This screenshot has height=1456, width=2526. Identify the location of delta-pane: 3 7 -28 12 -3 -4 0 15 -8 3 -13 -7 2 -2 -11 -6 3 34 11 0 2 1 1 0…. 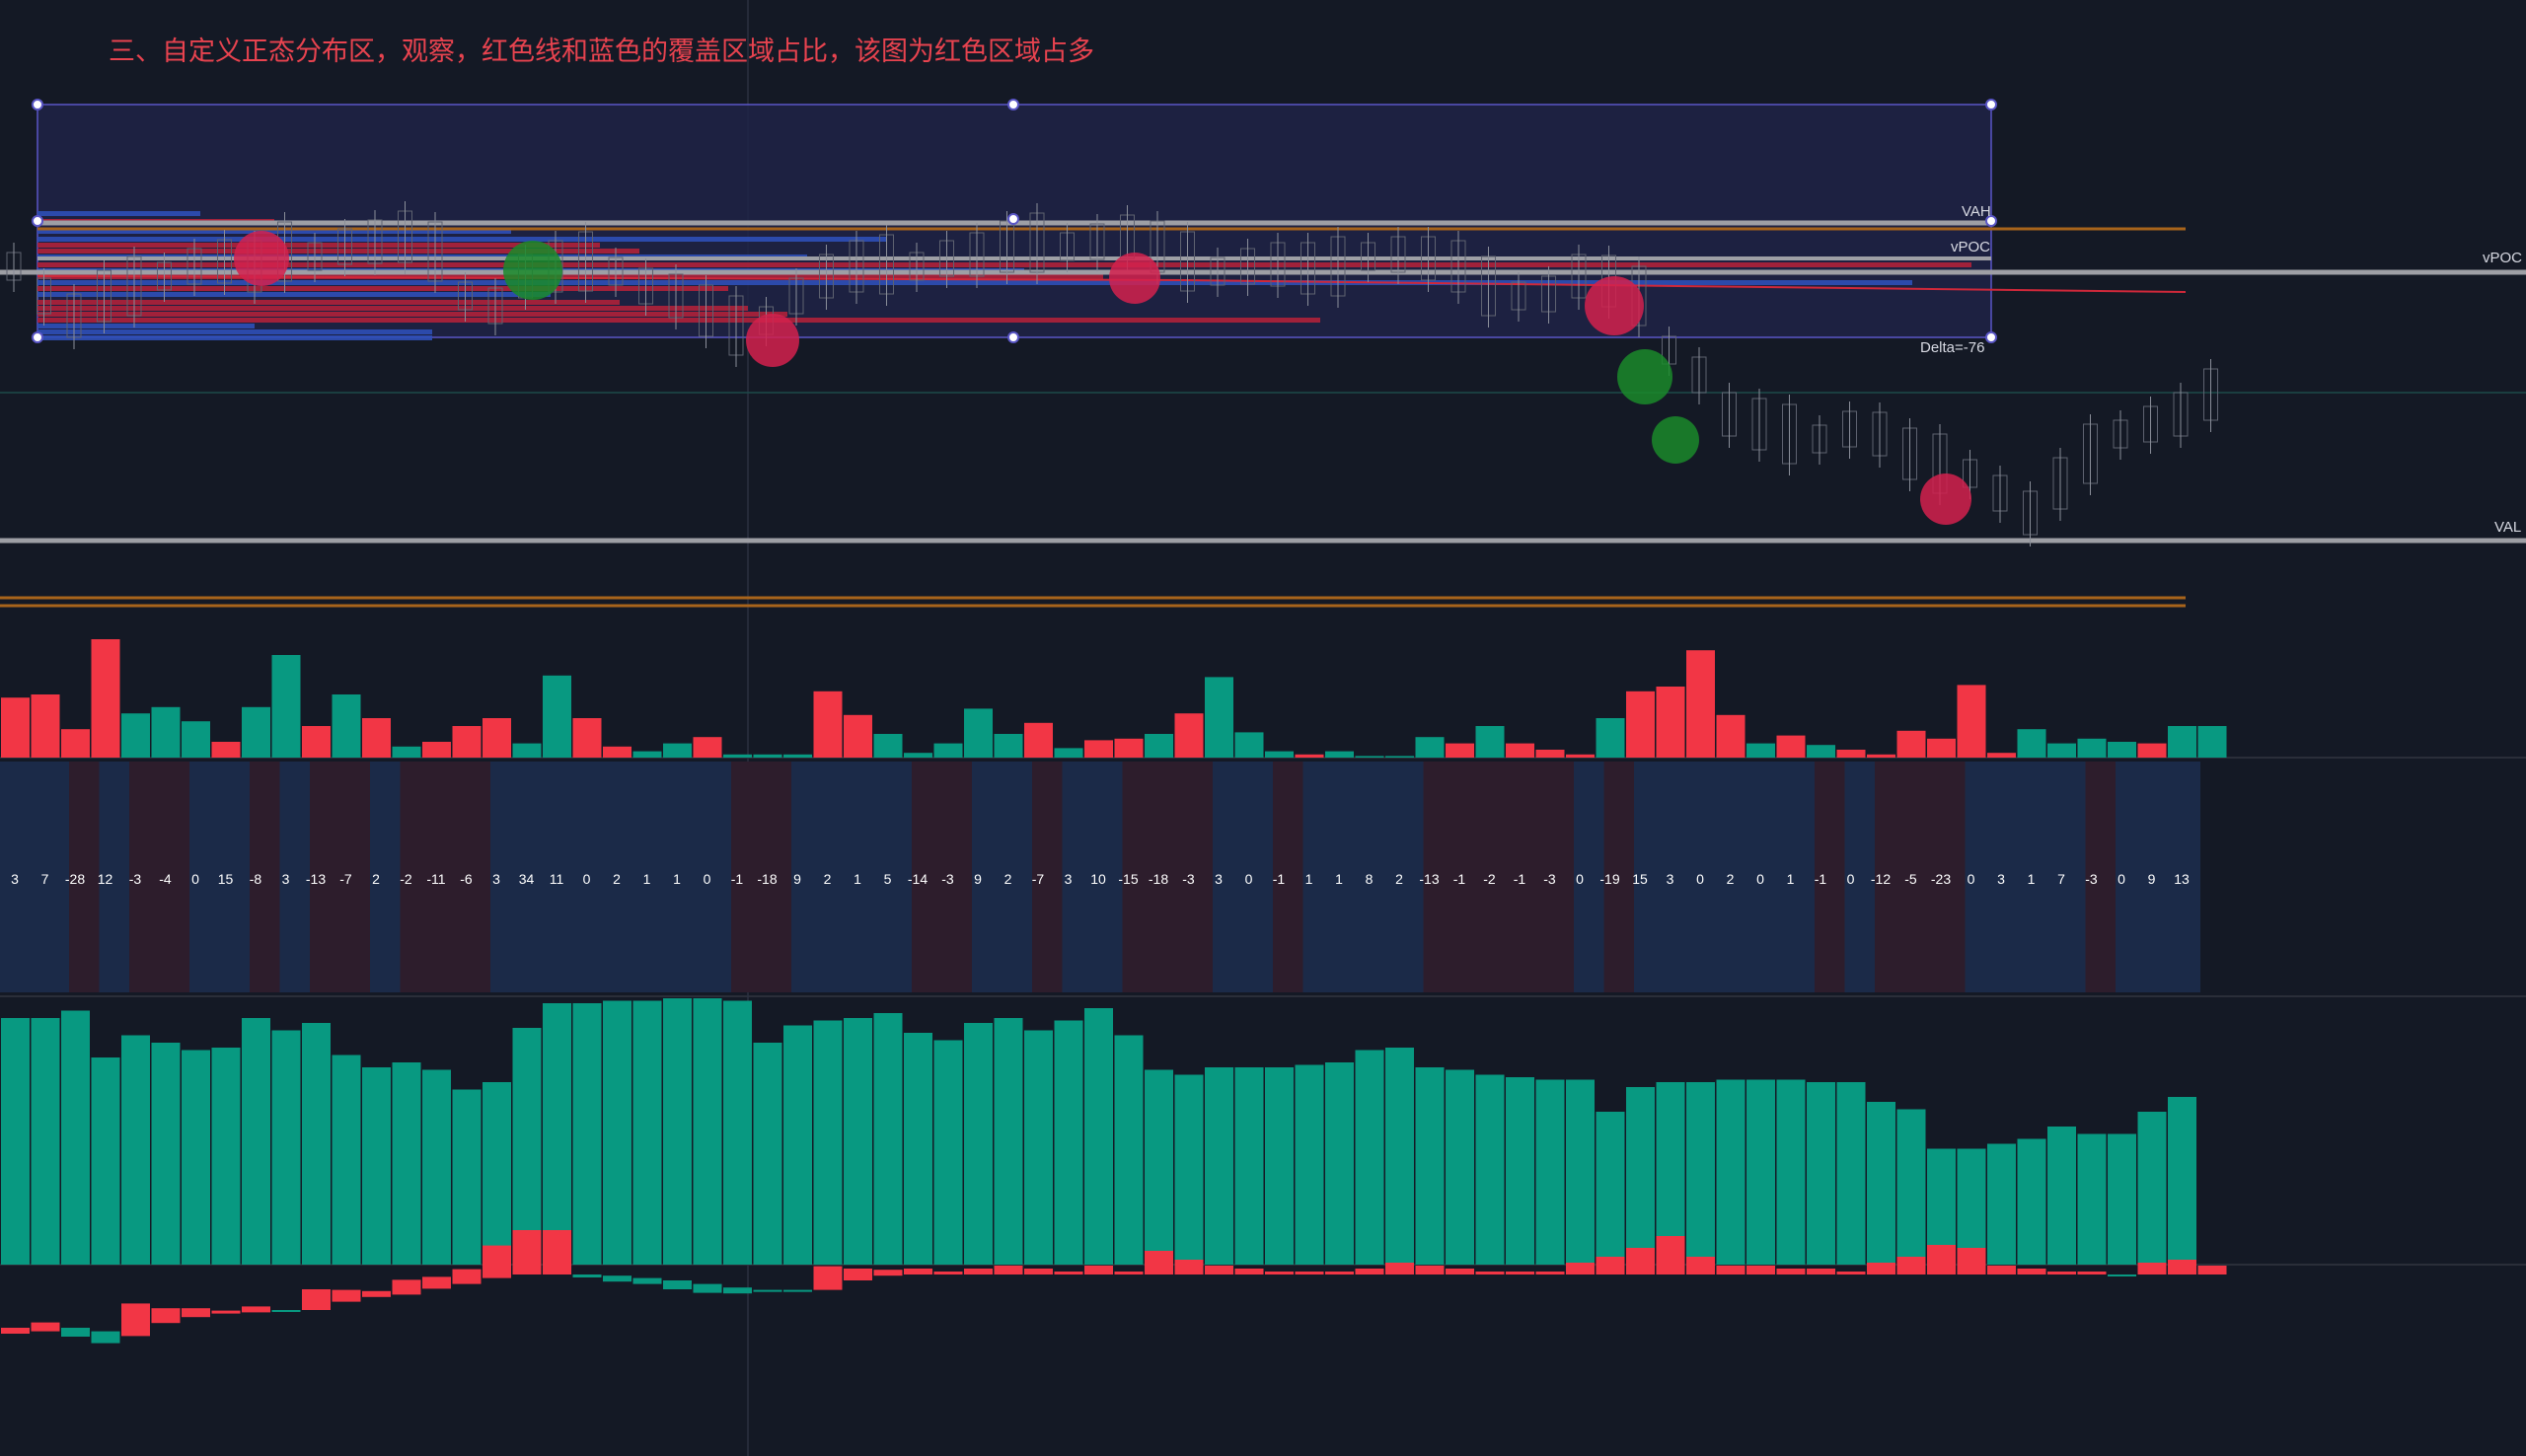
(1100, 877).